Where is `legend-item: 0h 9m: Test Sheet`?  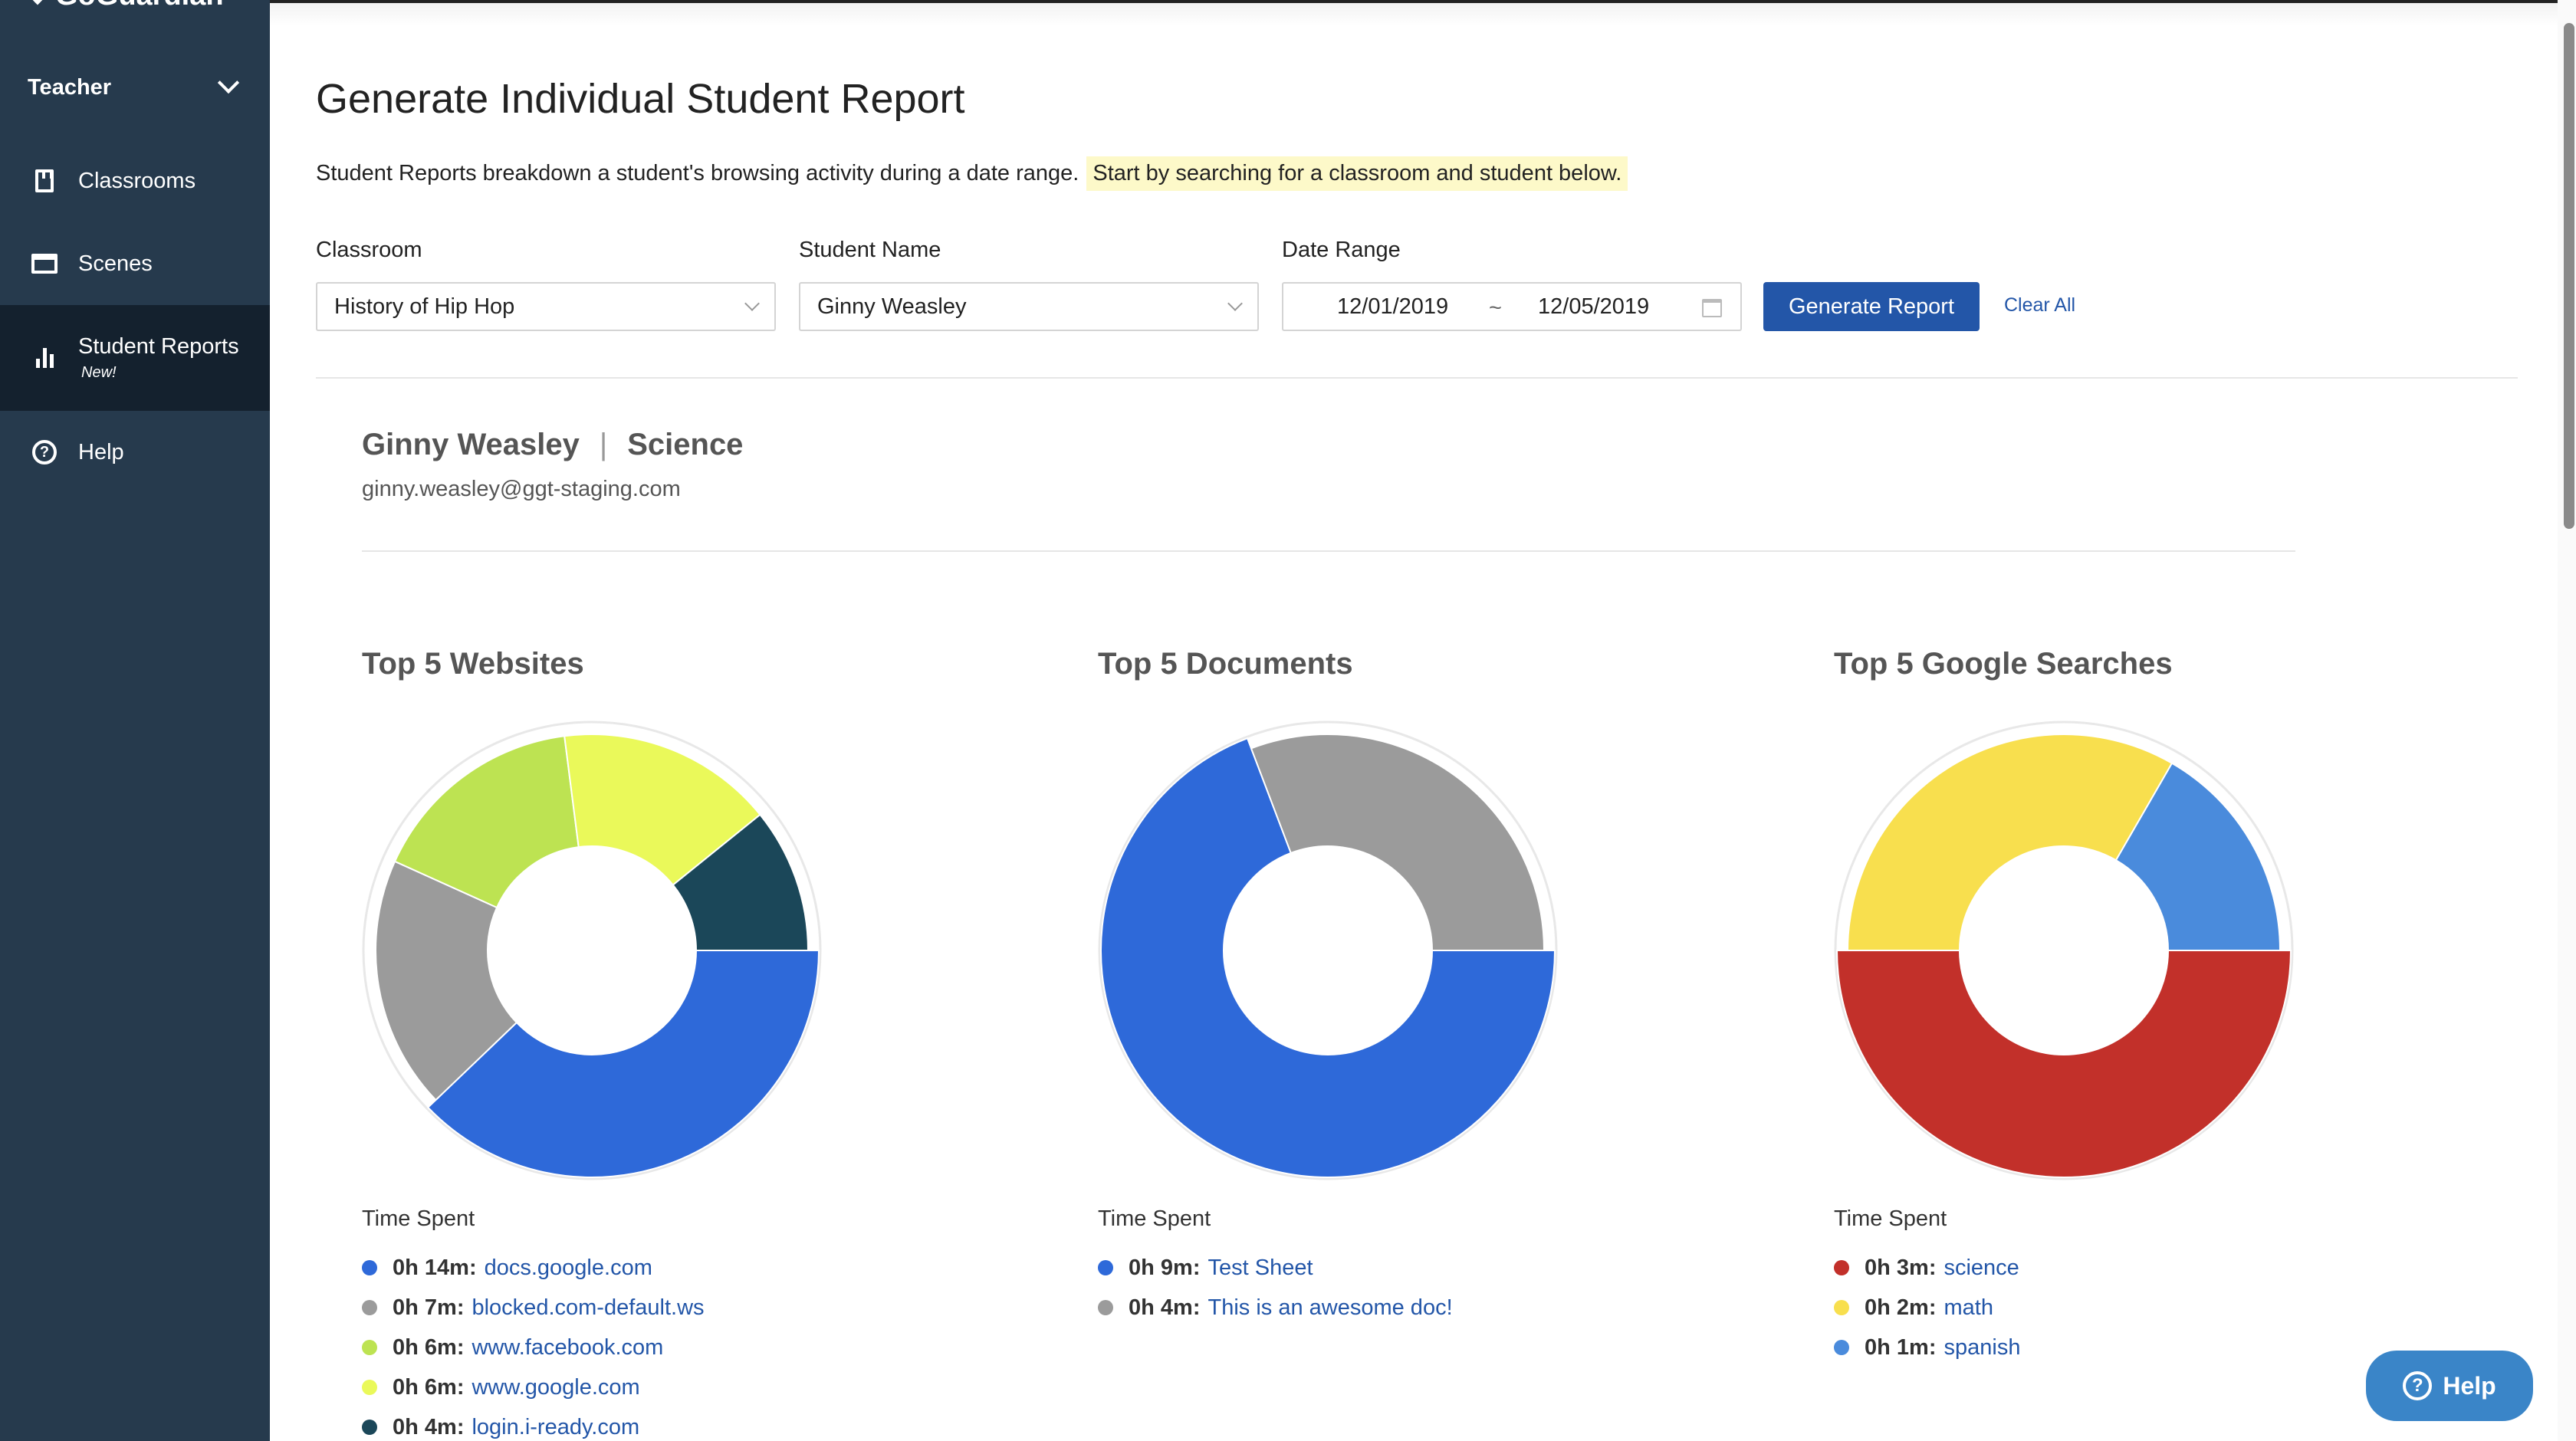 legend-item: 0h 9m: Test Sheet is located at coordinates (1275, 1268).